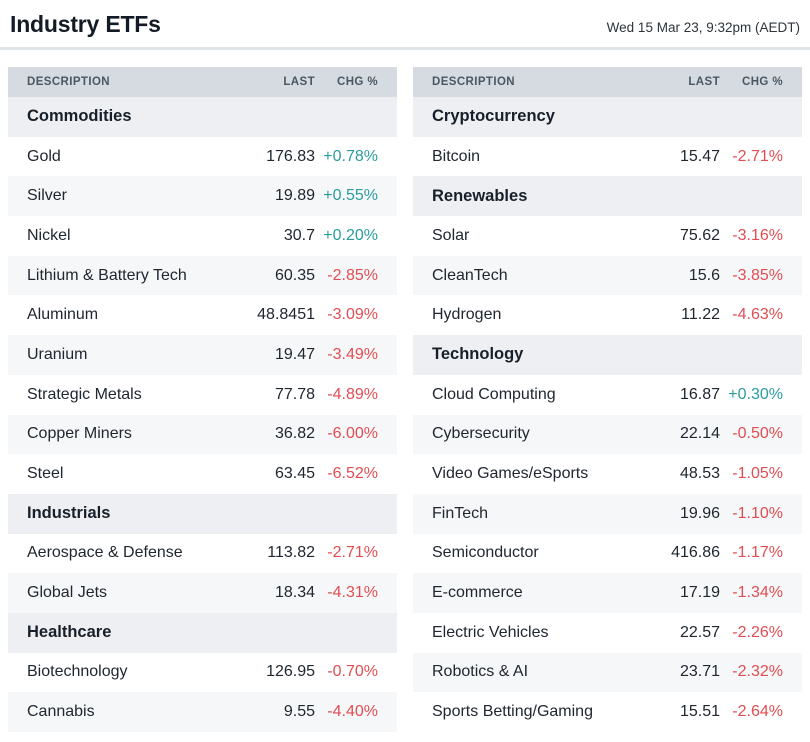 Image resolution: width=810 pixels, height=742 pixels. Describe the element at coordinates (352, 672) in the screenshot. I see `chg-cell: -0.70%` at that location.